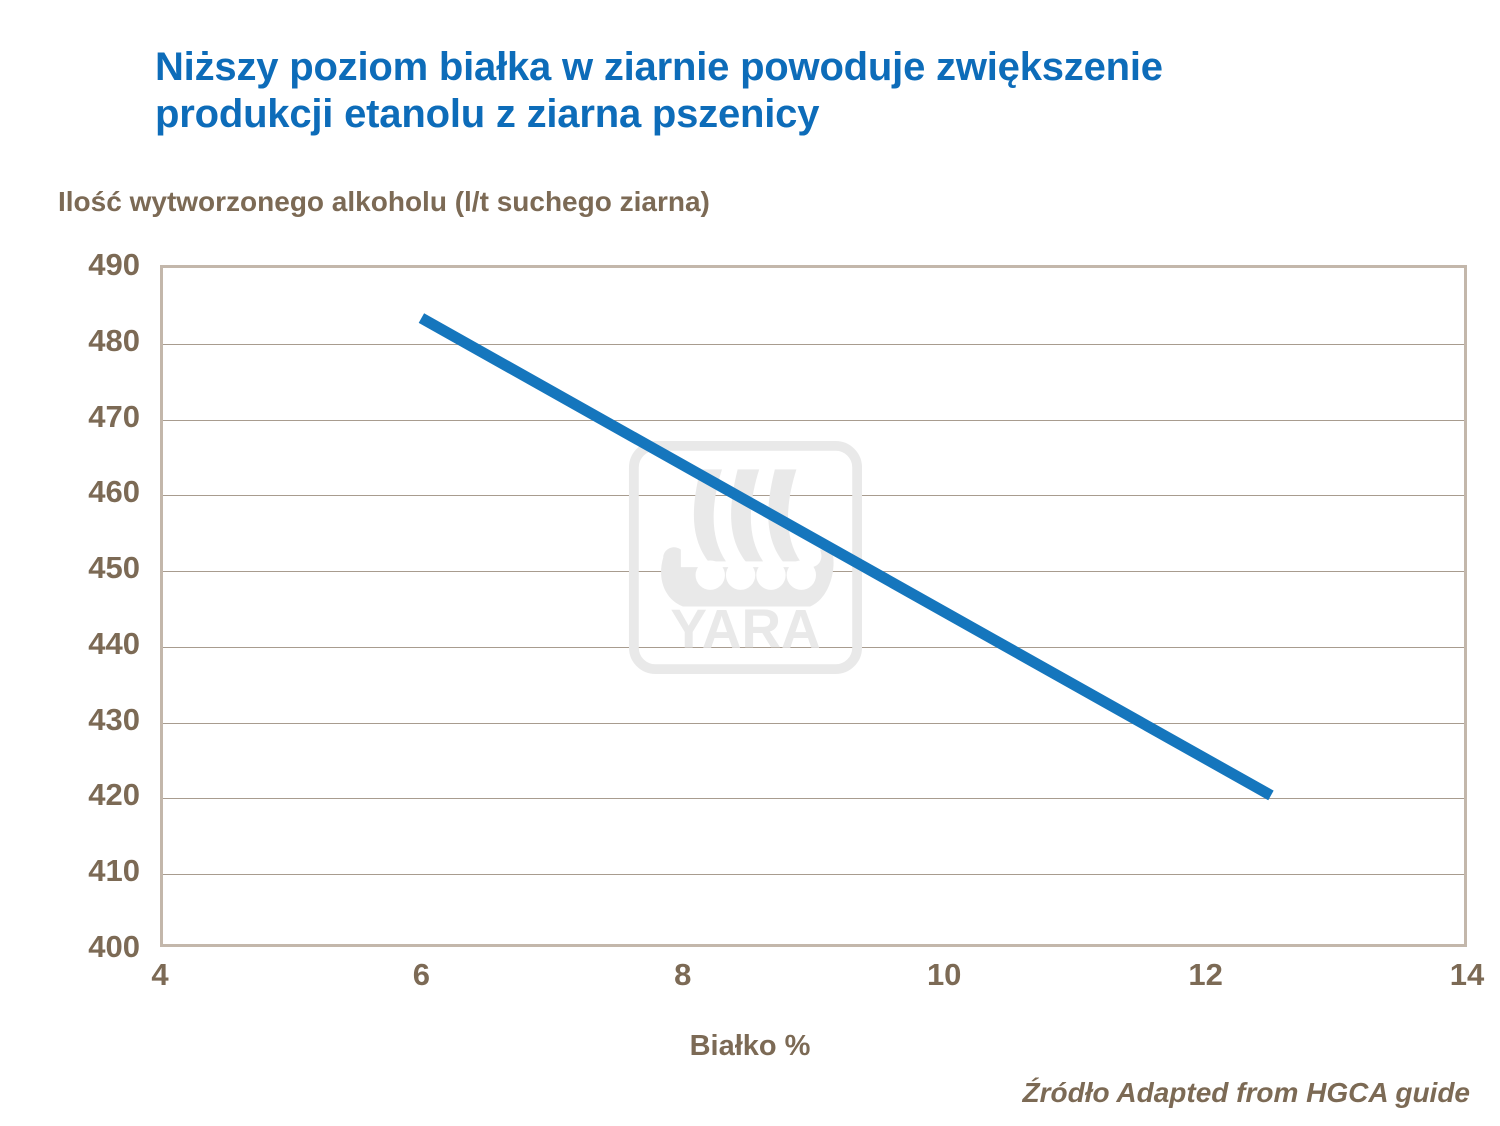 The width and height of the screenshot is (1500, 1126). What do you see at coordinates (114, 416) in the screenshot?
I see `y-axis-tick-label: 470` at bounding box center [114, 416].